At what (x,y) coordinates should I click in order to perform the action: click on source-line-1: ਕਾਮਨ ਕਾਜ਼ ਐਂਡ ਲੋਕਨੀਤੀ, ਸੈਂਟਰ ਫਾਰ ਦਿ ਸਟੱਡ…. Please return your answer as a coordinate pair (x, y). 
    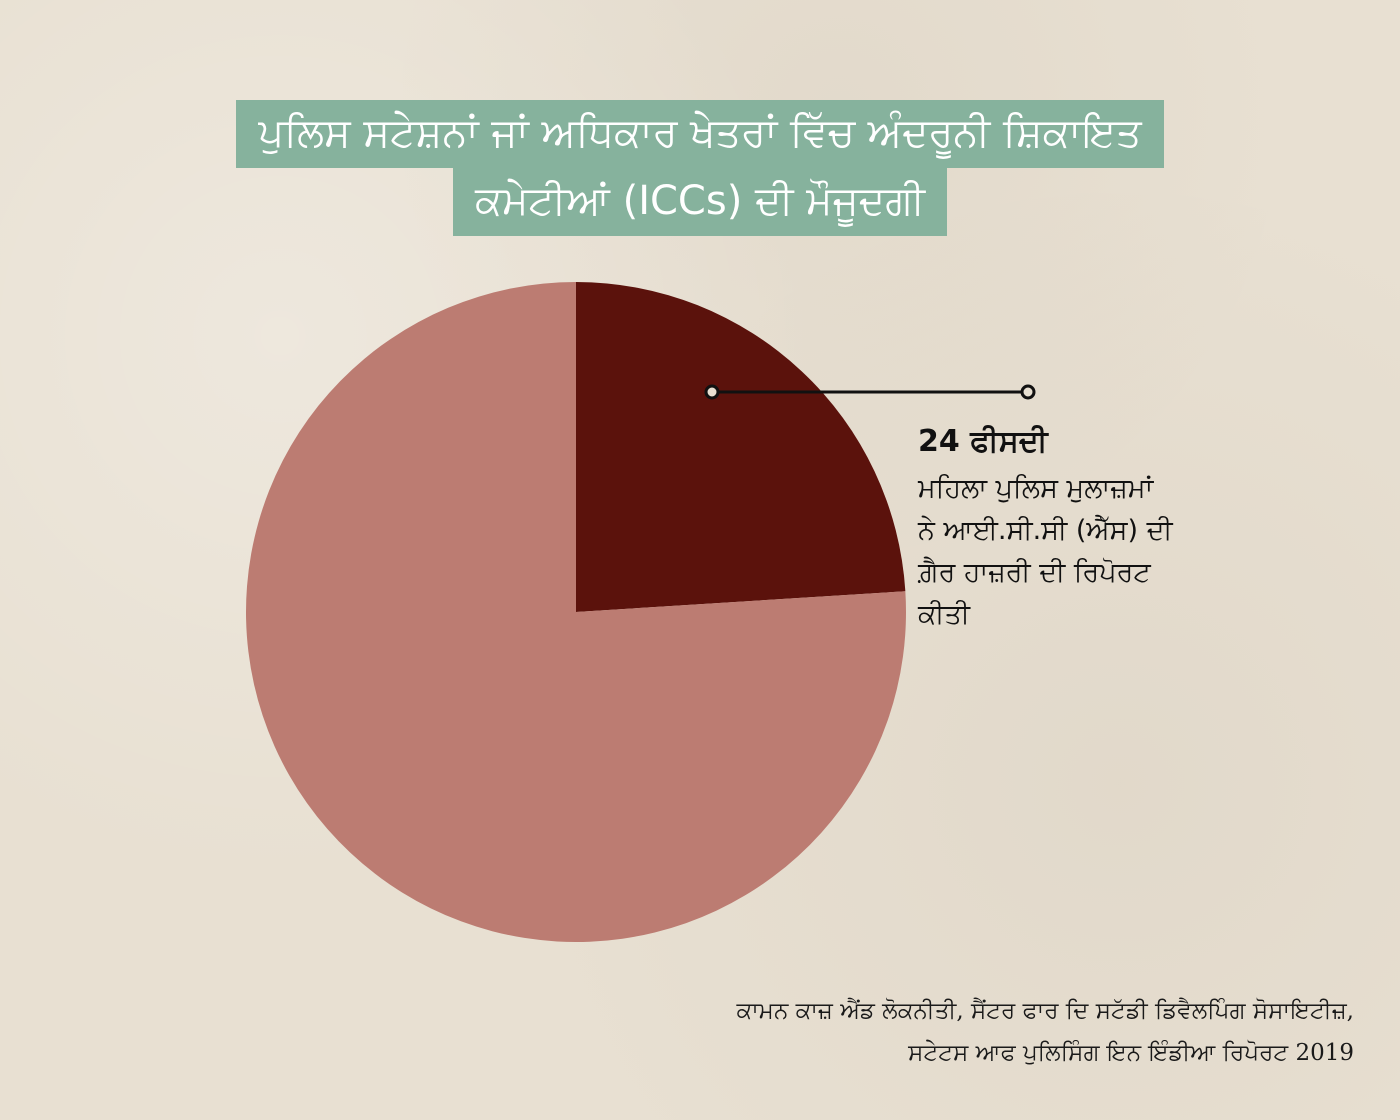
    Looking at the image, I should click on (1045, 1011).